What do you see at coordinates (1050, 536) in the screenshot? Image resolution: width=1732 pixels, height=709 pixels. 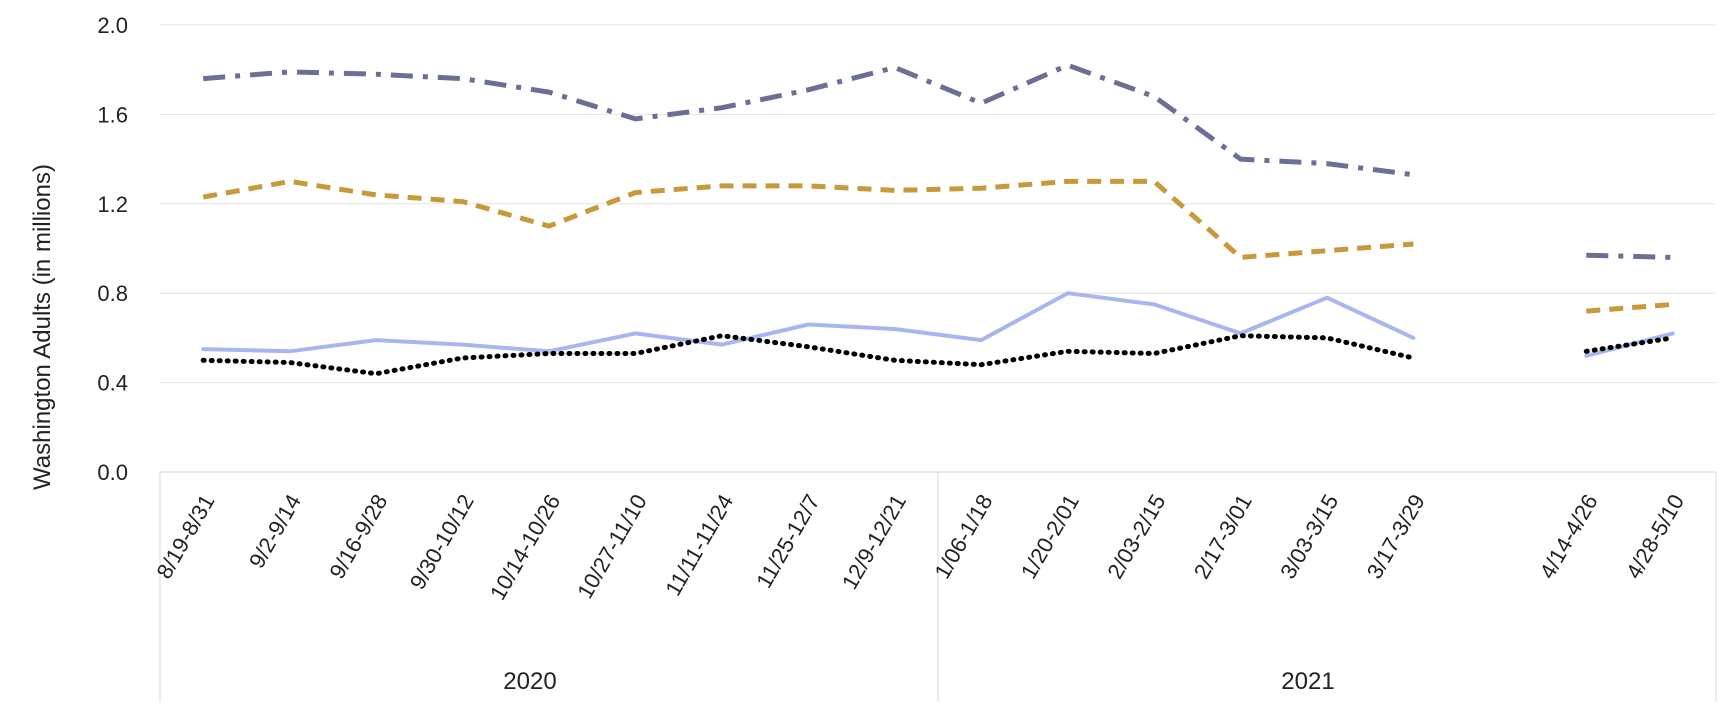 I see `x-tick-label: 1/20-2/01` at bounding box center [1050, 536].